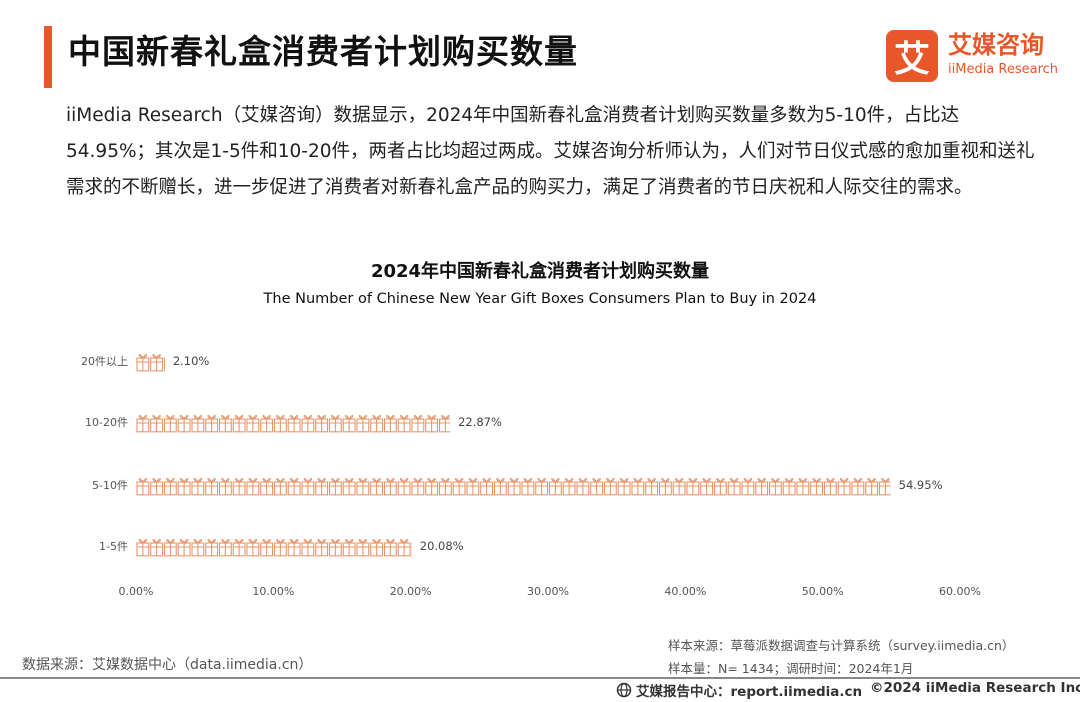 Image resolution: width=1080 pixels, height=702 pixels. Describe the element at coordinates (150, 362) in the screenshot. I see `bar-20件以上` at that location.